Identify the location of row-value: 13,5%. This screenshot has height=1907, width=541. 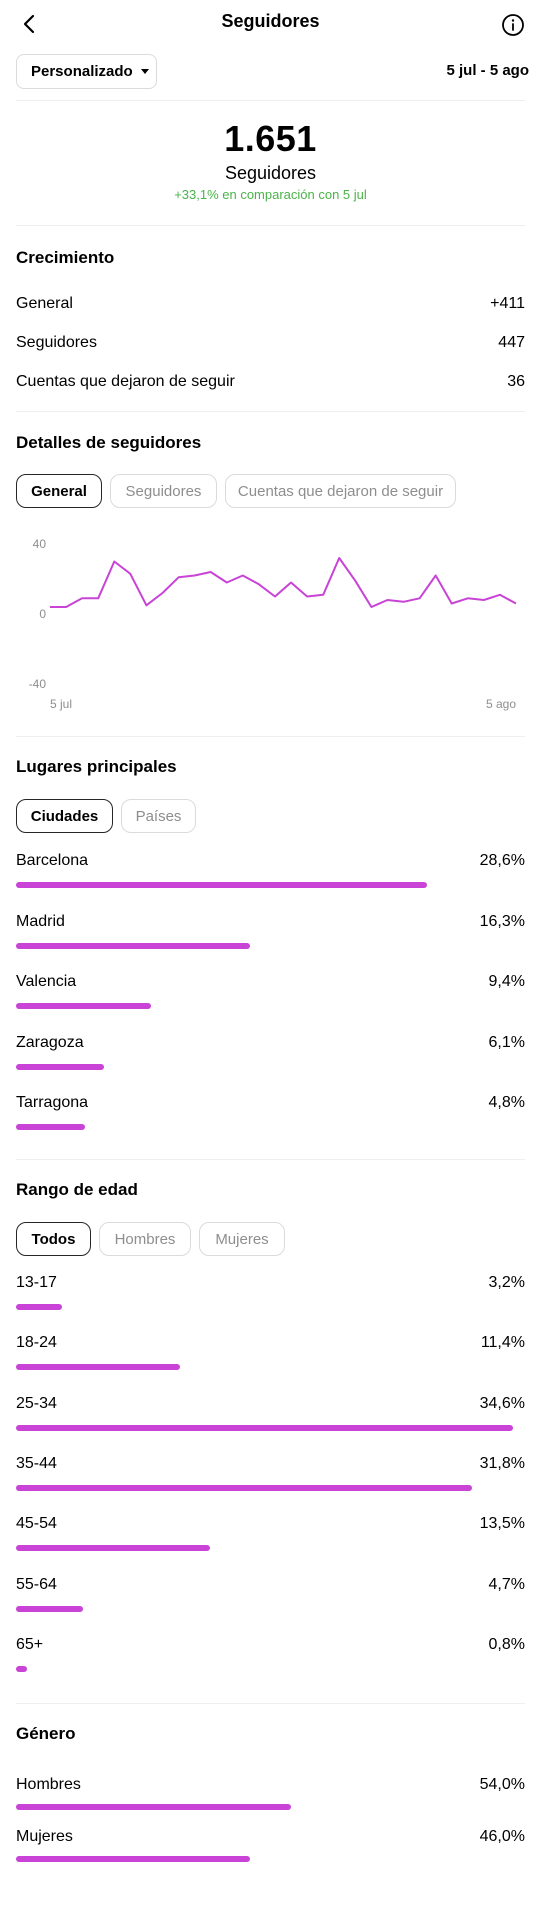
(502, 1524).